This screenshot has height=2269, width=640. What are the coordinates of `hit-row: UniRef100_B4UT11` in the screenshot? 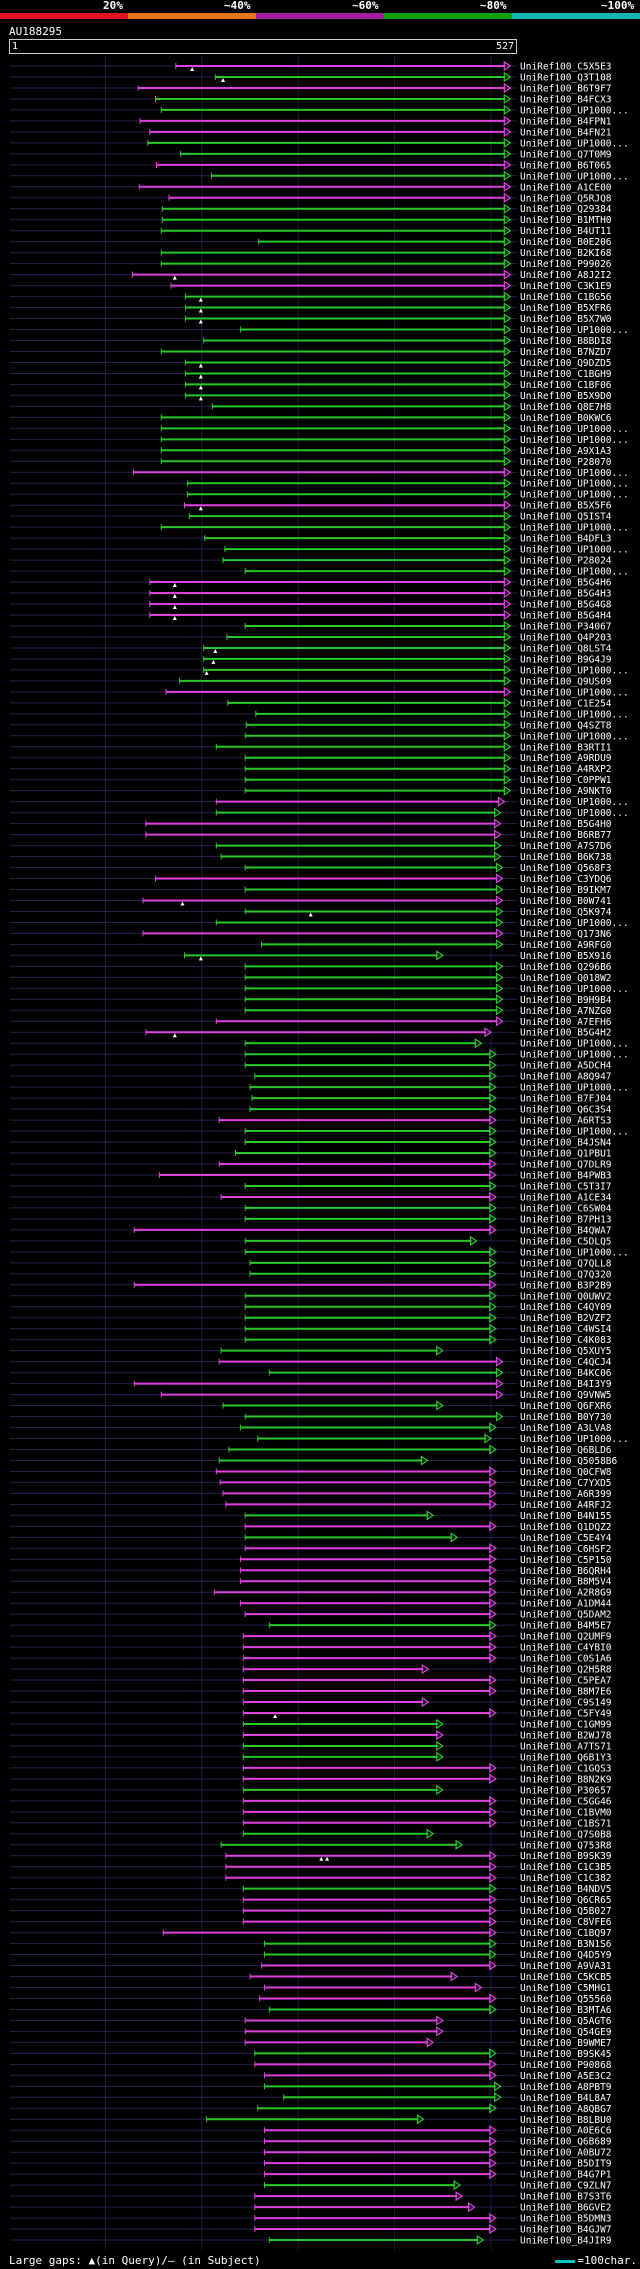 It's located at (311, 231).